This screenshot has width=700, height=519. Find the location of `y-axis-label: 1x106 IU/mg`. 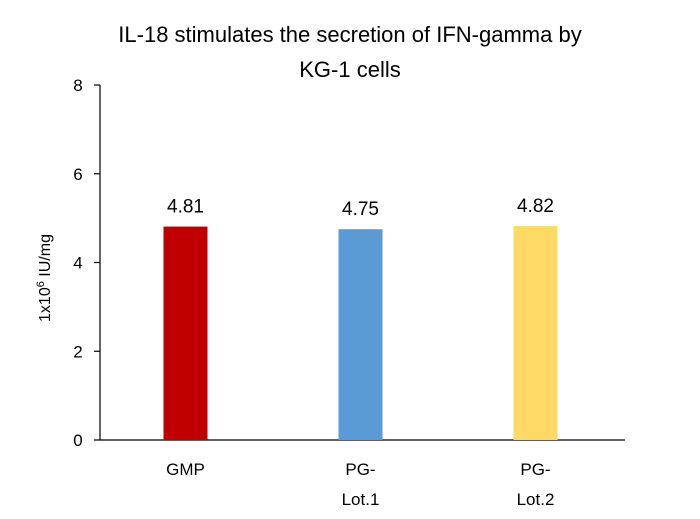

y-axis-label: 1x106 IU/mg is located at coordinates (44, 278).